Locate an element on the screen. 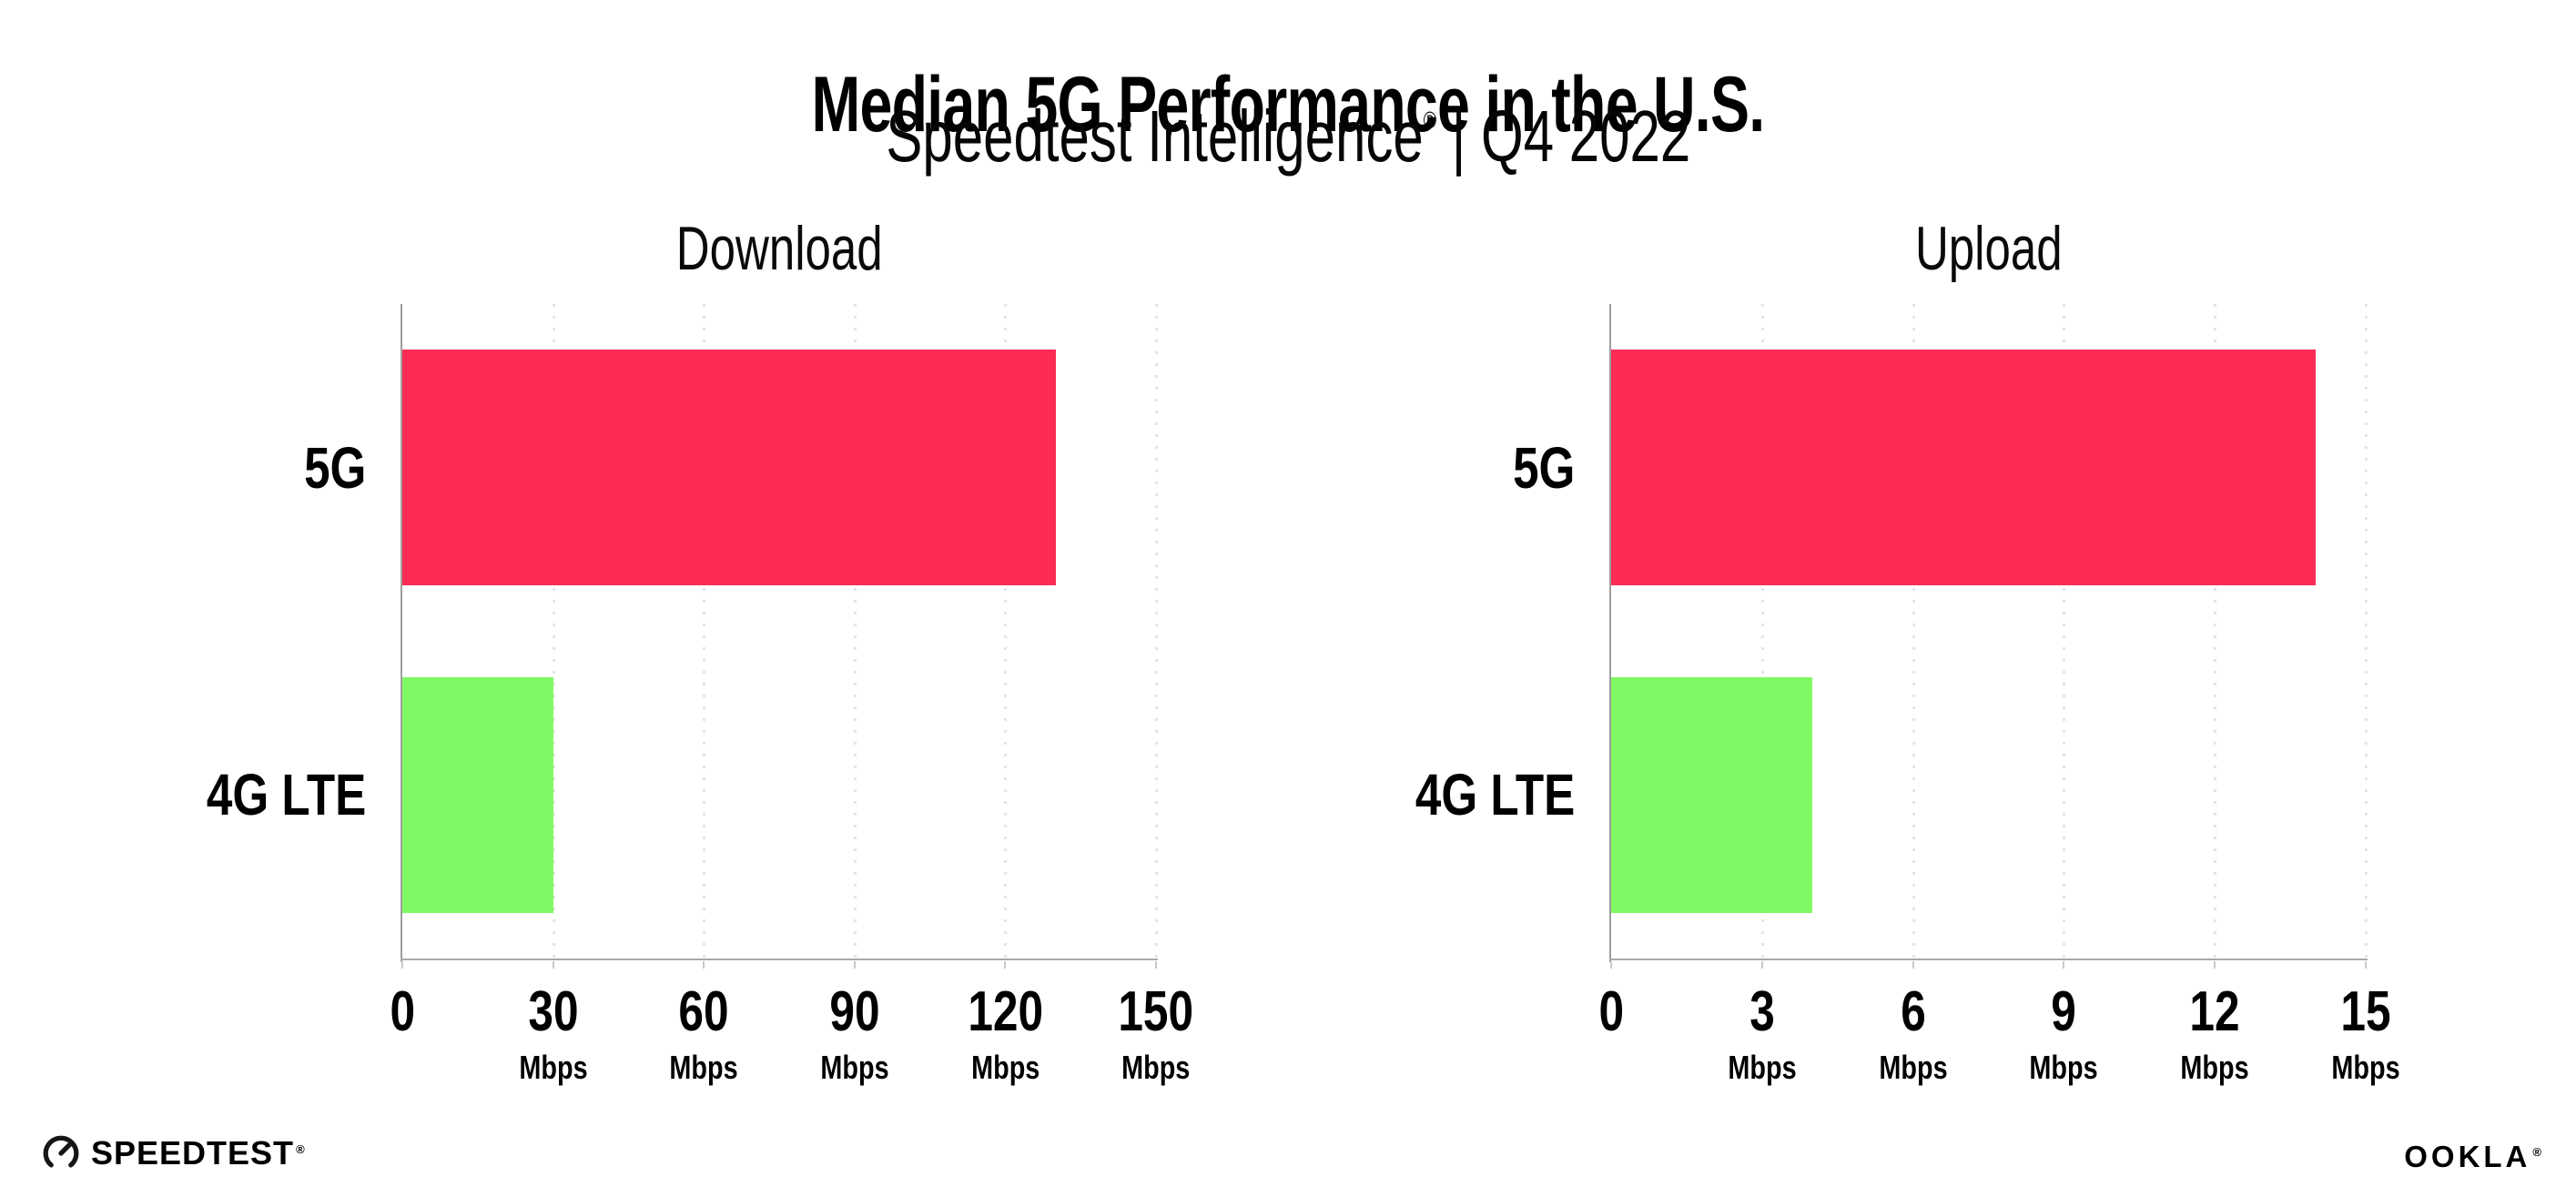 This screenshot has width=2576, height=1197. x-tick-label-9: 9 Mbps is located at coordinates (2064, 1034).